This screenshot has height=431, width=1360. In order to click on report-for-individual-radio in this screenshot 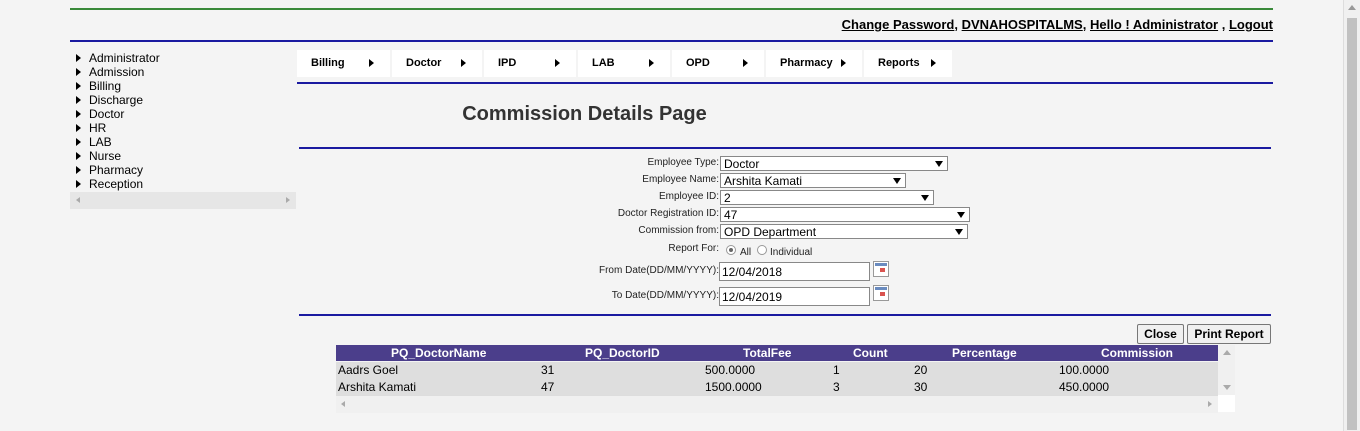, I will do `click(762, 250)`.